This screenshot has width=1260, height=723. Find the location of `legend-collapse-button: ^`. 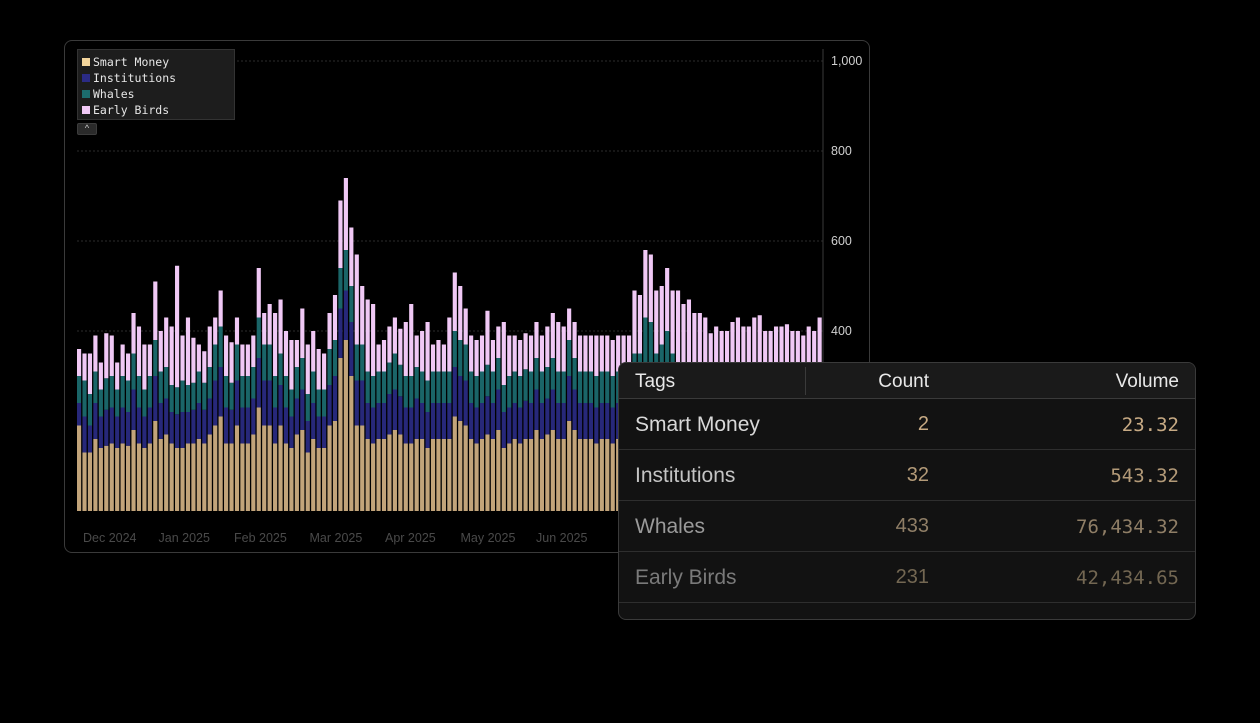

legend-collapse-button: ^ is located at coordinates (87, 129).